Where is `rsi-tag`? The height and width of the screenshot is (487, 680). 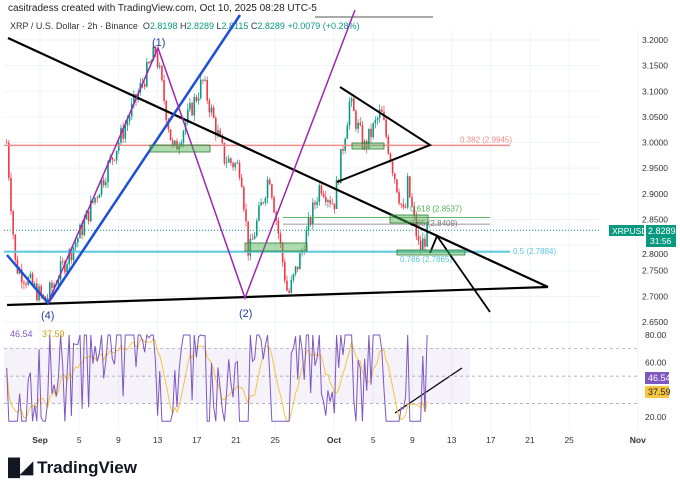
rsi-tag is located at coordinates (657, 378).